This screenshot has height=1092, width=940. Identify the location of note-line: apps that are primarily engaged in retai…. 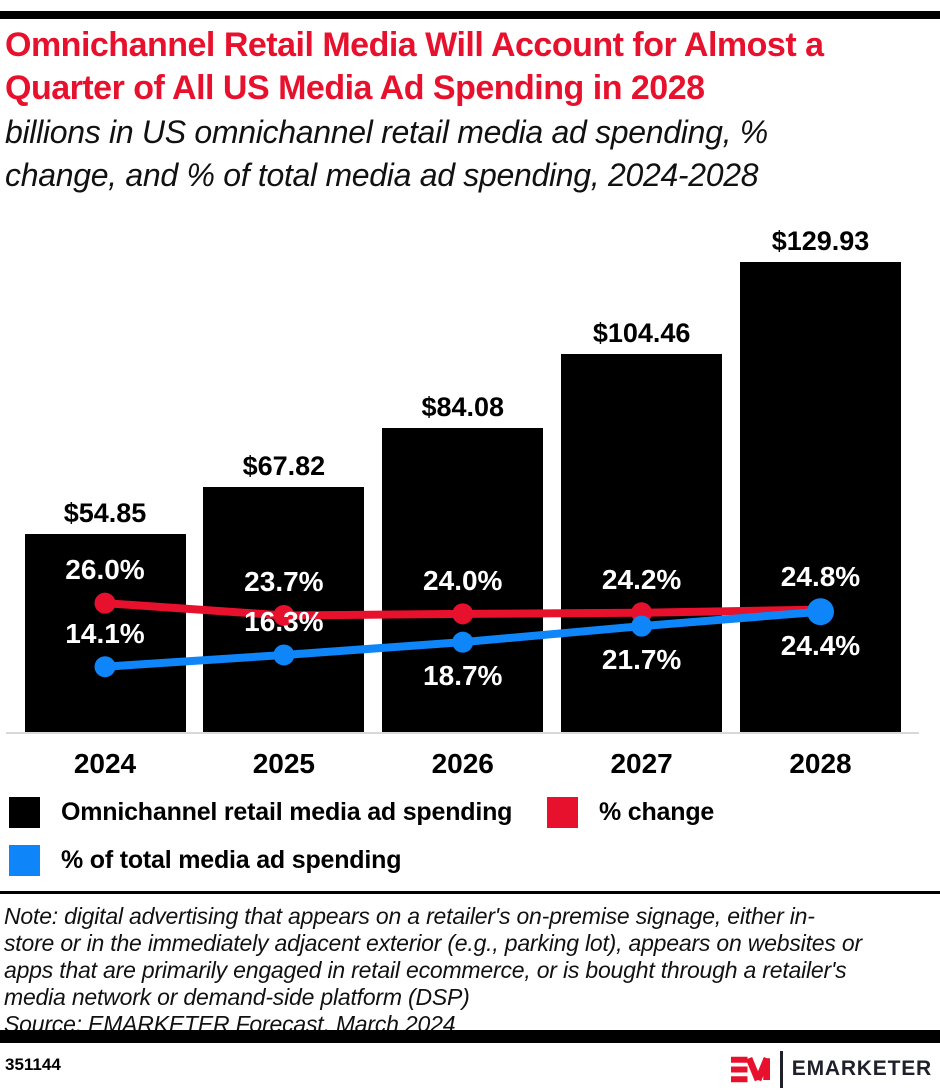
(425, 970).